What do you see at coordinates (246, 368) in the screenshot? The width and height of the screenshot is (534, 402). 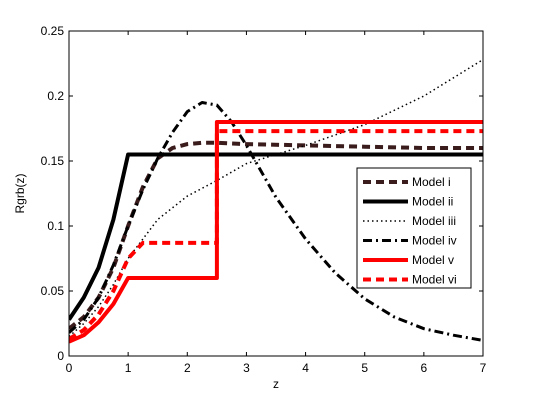 I see `x-tick-label: 3` at bounding box center [246, 368].